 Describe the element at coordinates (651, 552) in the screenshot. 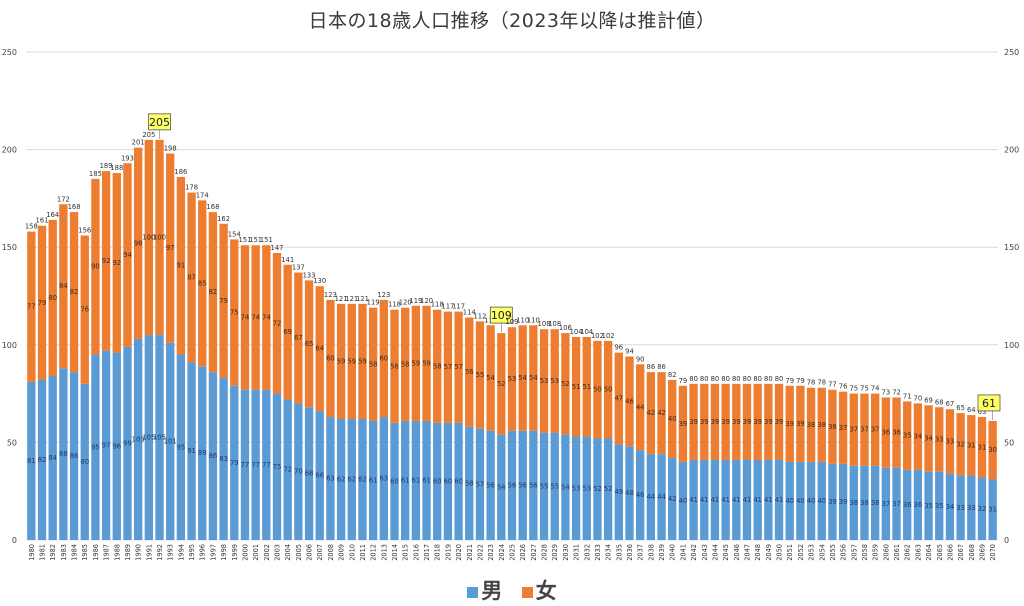

I see `x-tick-label: 2038` at that location.